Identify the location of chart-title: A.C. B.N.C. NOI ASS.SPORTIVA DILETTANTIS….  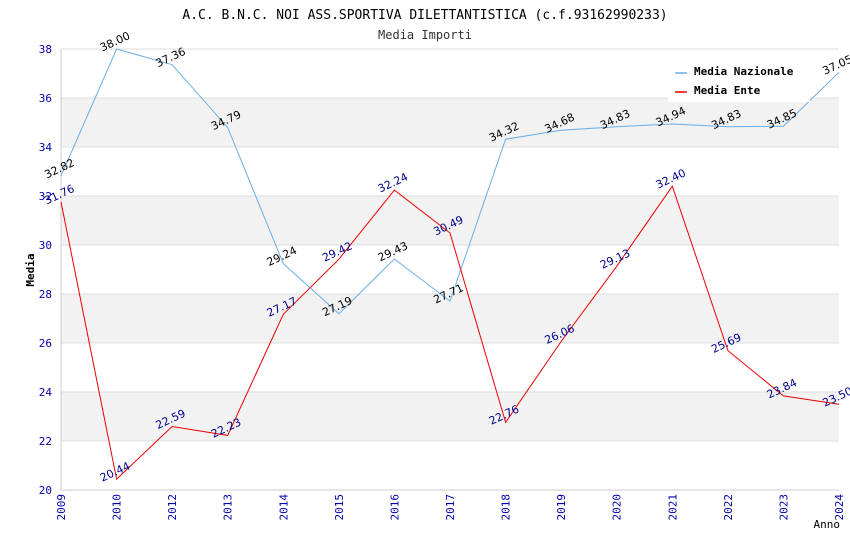
(424, 15).